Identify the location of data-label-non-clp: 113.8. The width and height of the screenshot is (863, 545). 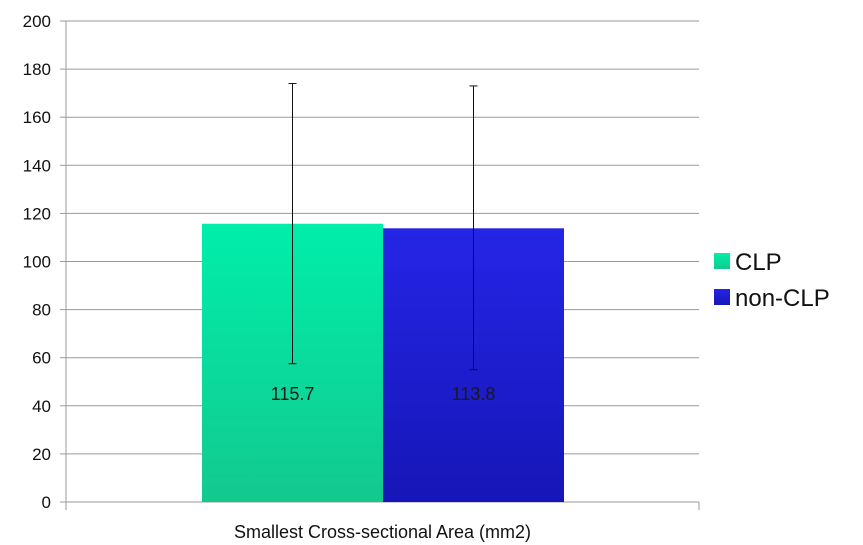
(474, 394).